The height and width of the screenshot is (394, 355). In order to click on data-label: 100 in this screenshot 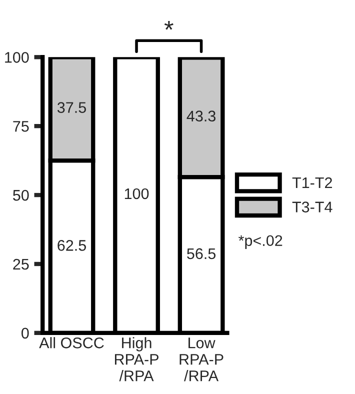, I will do `click(136, 194)`.